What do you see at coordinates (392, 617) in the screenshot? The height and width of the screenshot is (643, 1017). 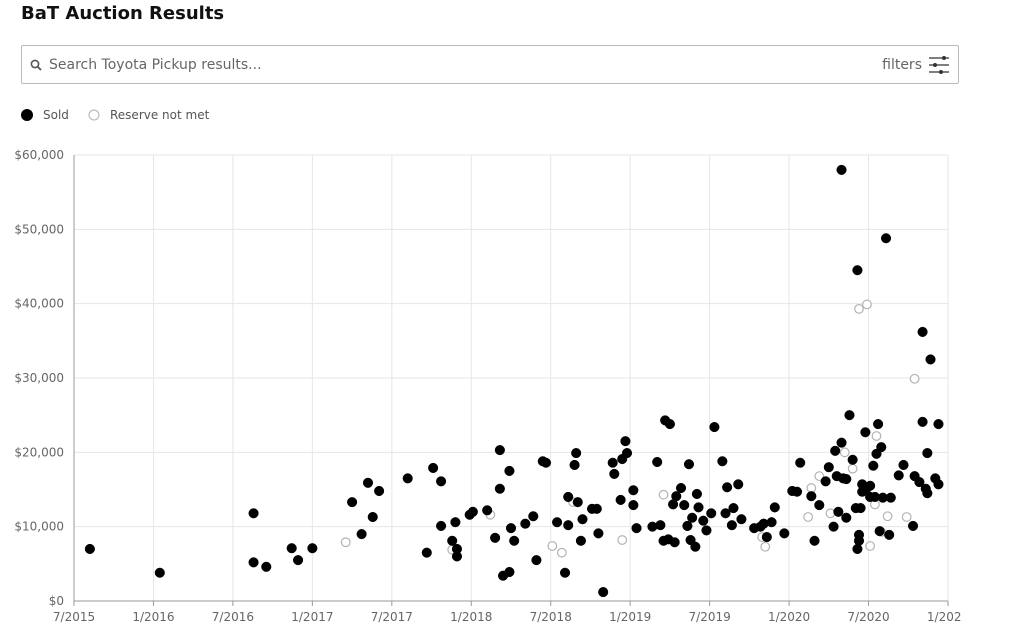 I see `x-tick-label: 7/2017` at bounding box center [392, 617].